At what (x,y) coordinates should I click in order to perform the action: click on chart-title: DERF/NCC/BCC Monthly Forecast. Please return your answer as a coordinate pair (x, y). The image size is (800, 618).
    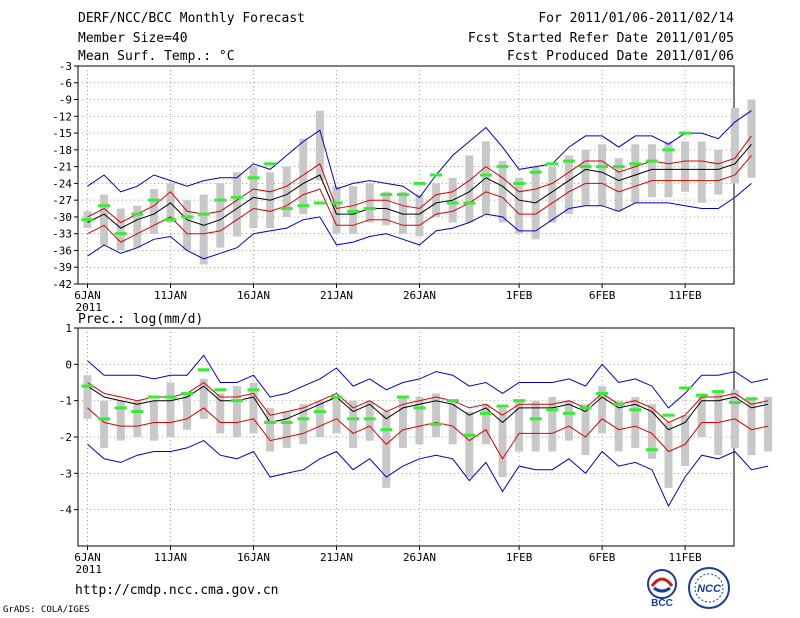
    Looking at the image, I should click on (191, 18).